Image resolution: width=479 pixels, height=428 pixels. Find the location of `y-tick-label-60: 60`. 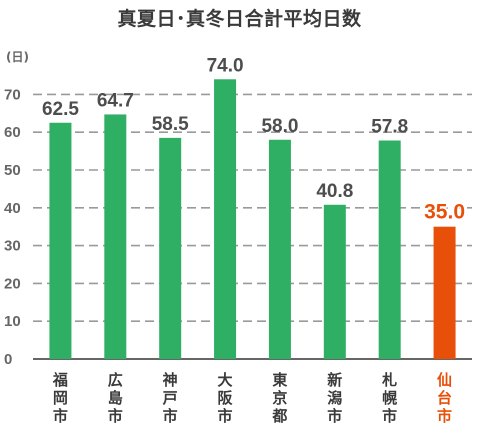

y-tick-label-60: 60 is located at coordinates (12, 132).